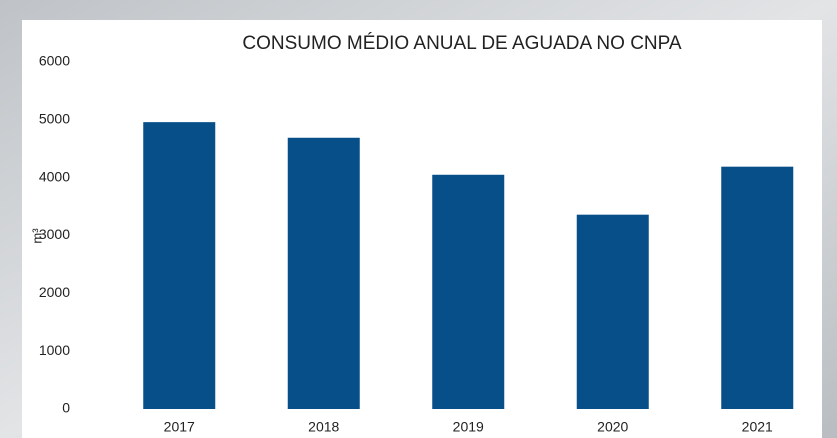 This screenshot has height=438, width=837. I want to click on y-tick-label: 6000, so click(54, 61).